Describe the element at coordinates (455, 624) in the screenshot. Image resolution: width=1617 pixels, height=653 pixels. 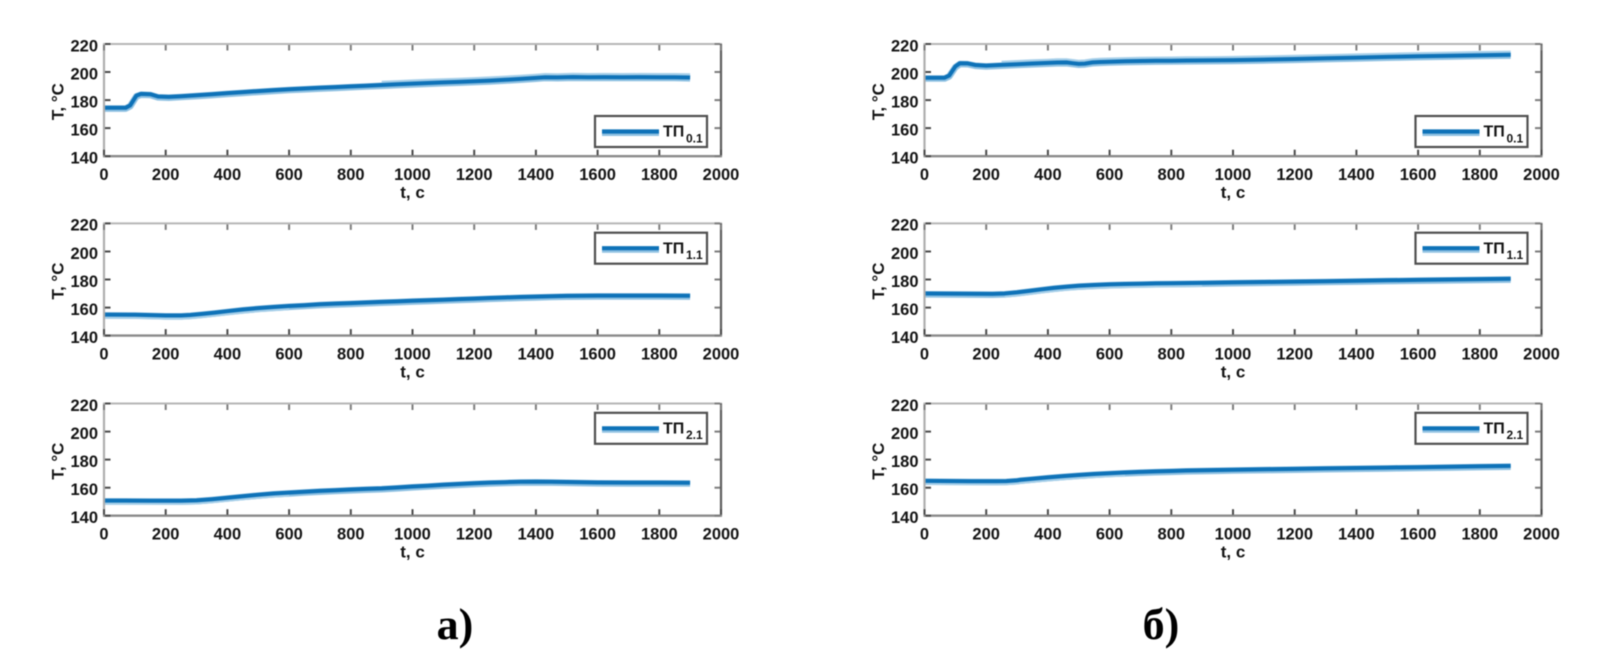
I see `svg-text: а)` at that location.